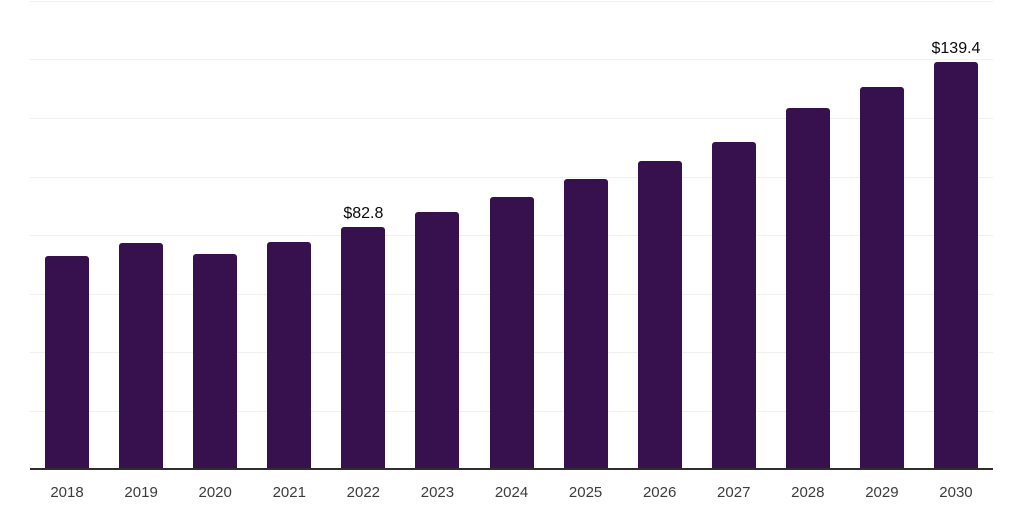  I want to click on x-axis-line, so click(511, 469).